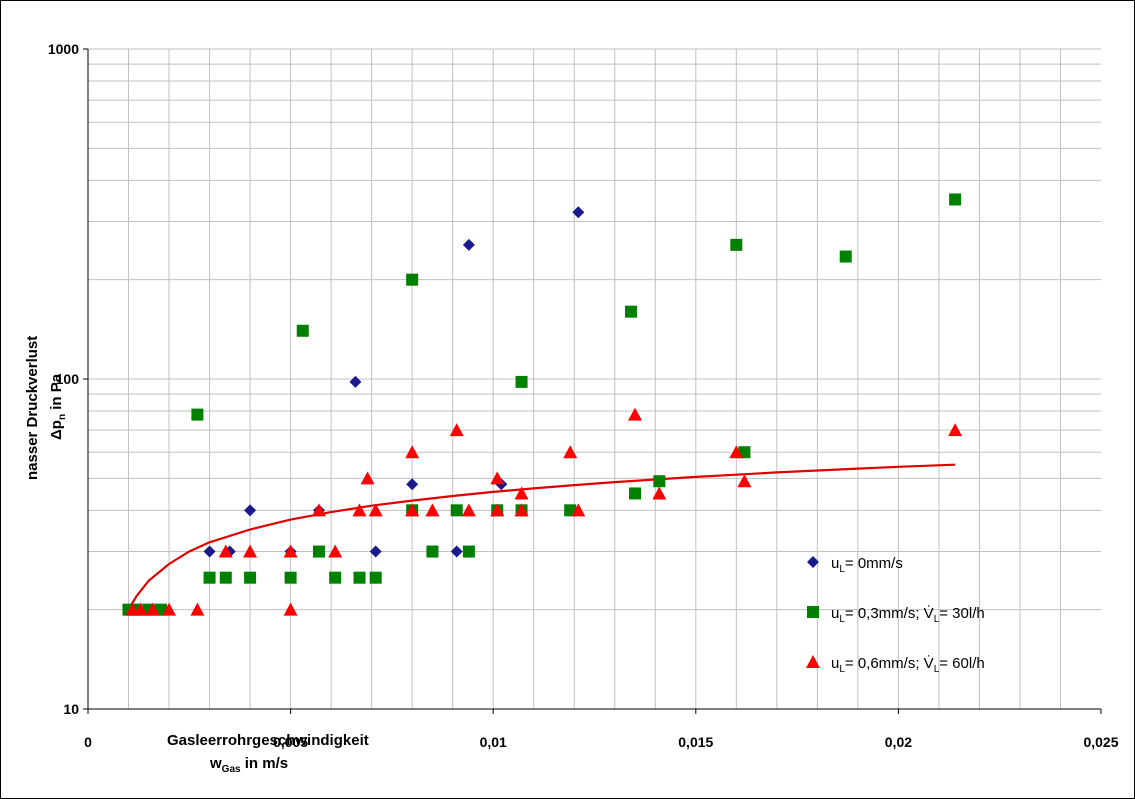 The width and height of the screenshot is (1135, 799). I want to click on trendline-curve, so click(541, 537).